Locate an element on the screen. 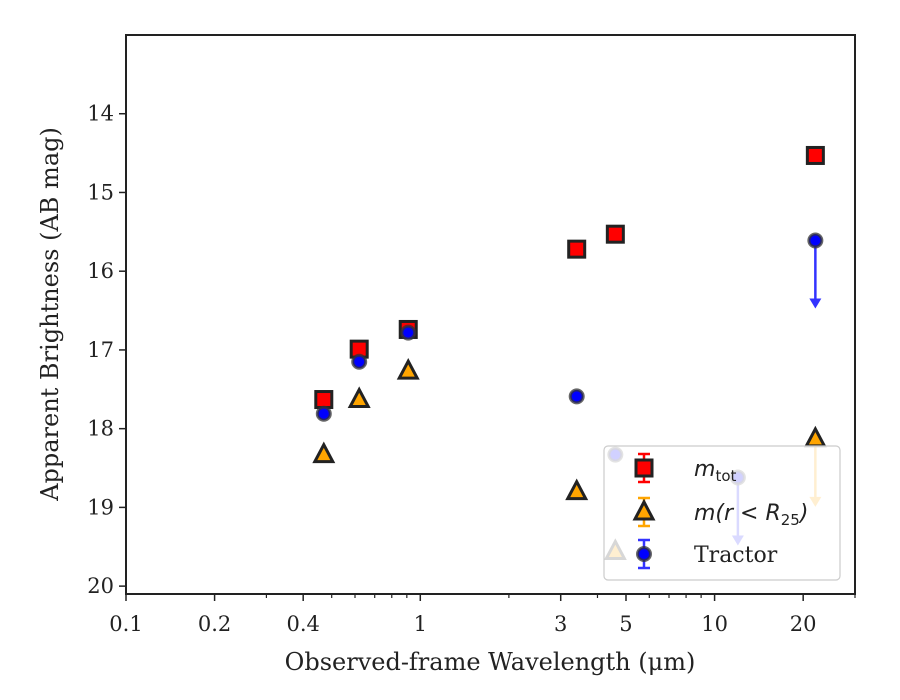  y-tick-label: 20 is located at coordinates (100, 586).